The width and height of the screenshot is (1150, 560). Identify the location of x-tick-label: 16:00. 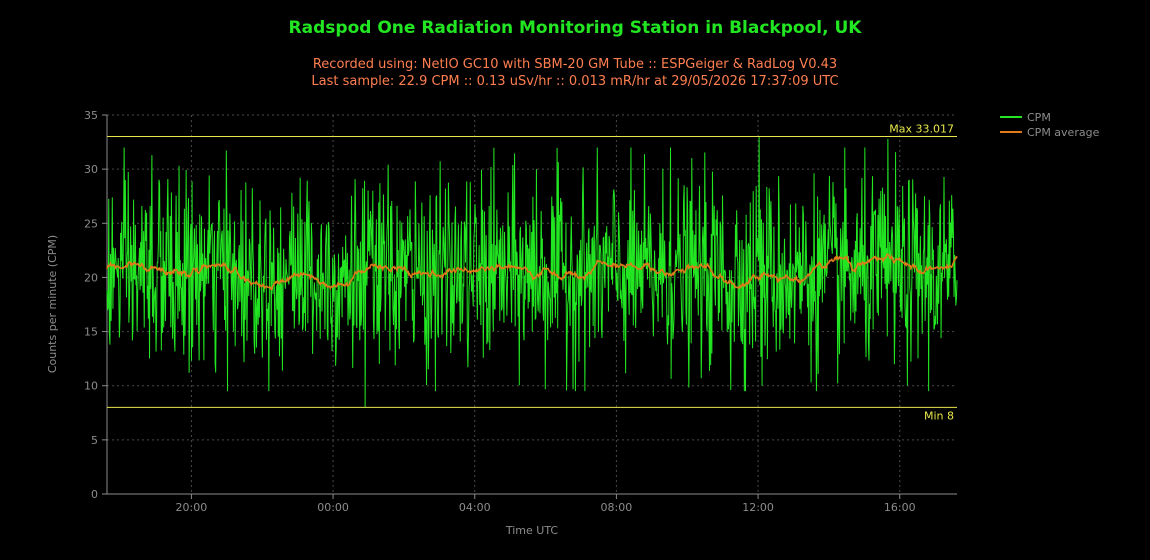
(900, 507).